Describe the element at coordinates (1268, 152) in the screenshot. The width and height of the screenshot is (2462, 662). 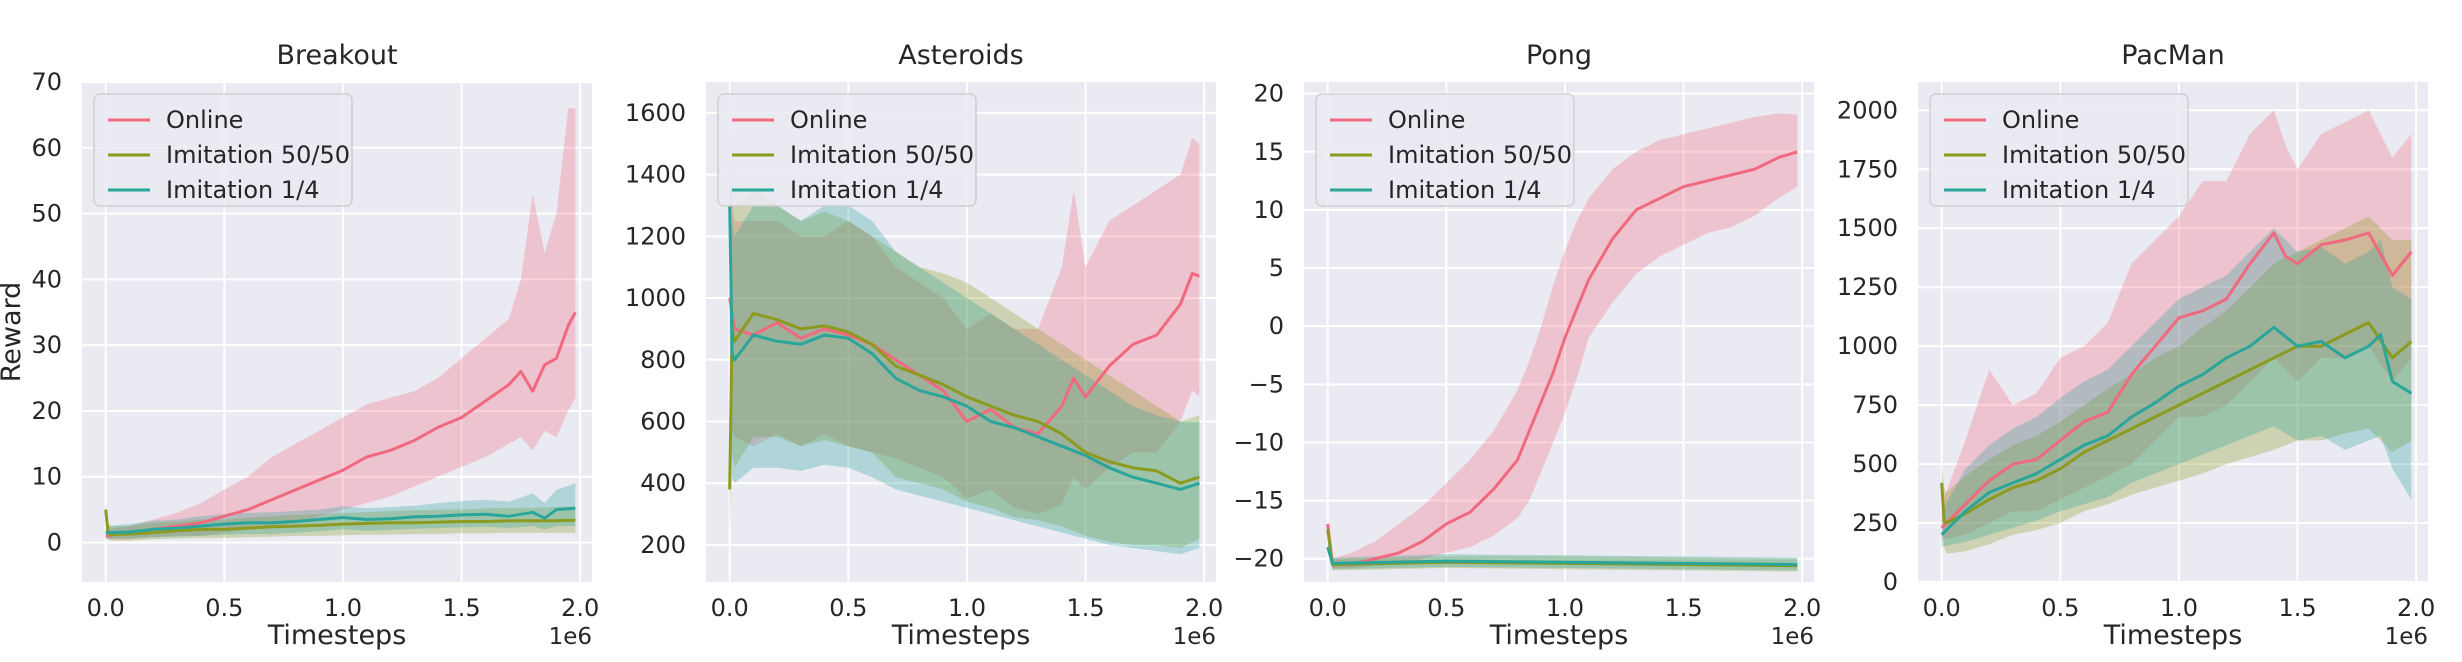
I see `y-tick-label: 15` at that location.